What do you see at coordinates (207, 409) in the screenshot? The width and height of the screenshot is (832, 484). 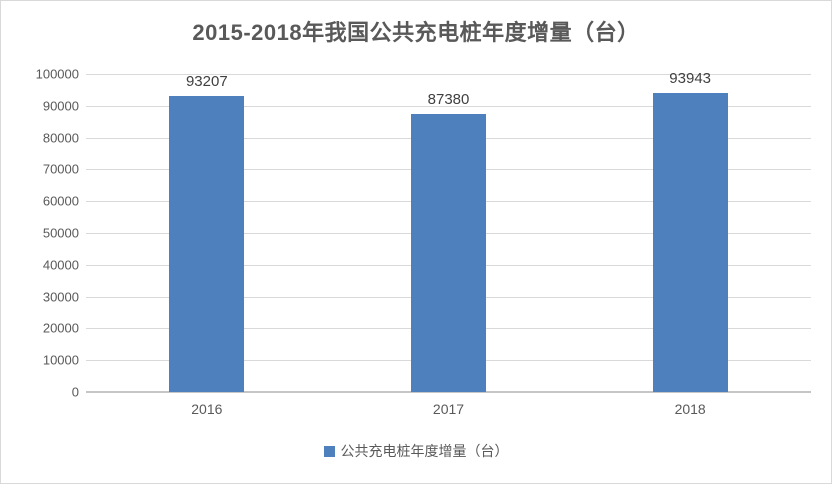 I see `x-axis-tick-label: 2016` at bounding box center [207, 409].